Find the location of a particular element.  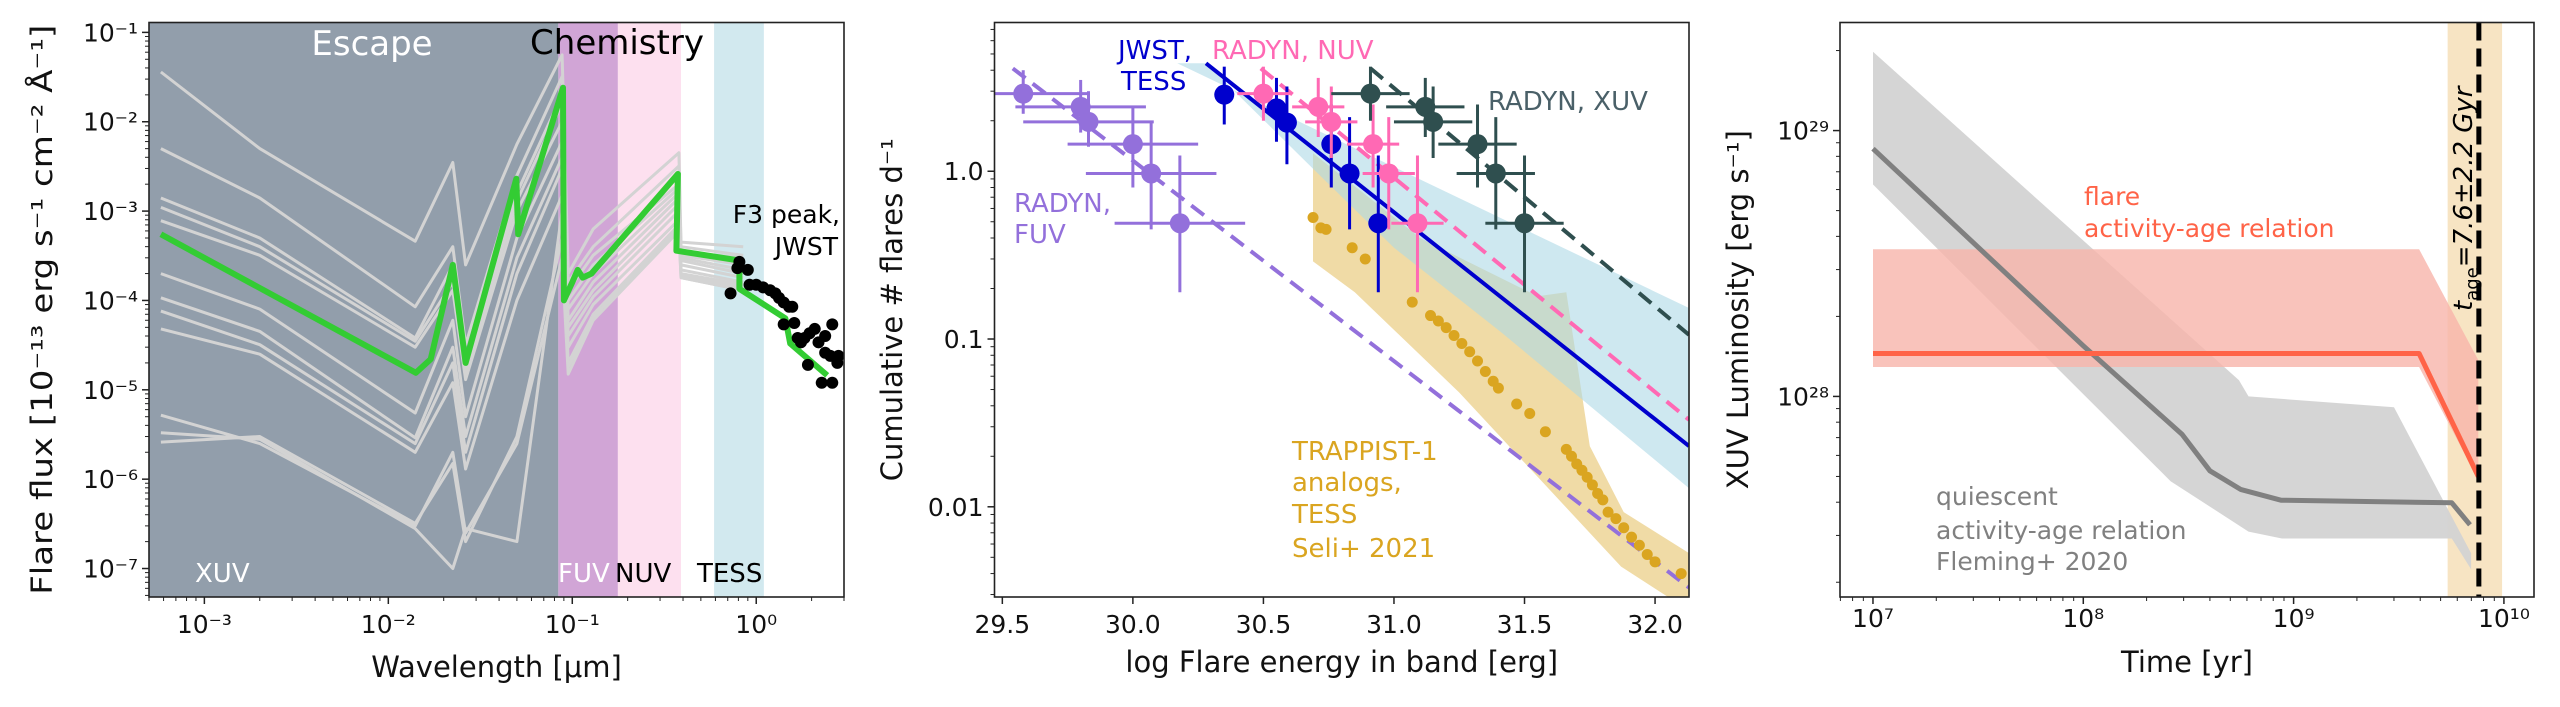

y-tick-label: 10⁻⁵ is located at coordinates (110, 390).